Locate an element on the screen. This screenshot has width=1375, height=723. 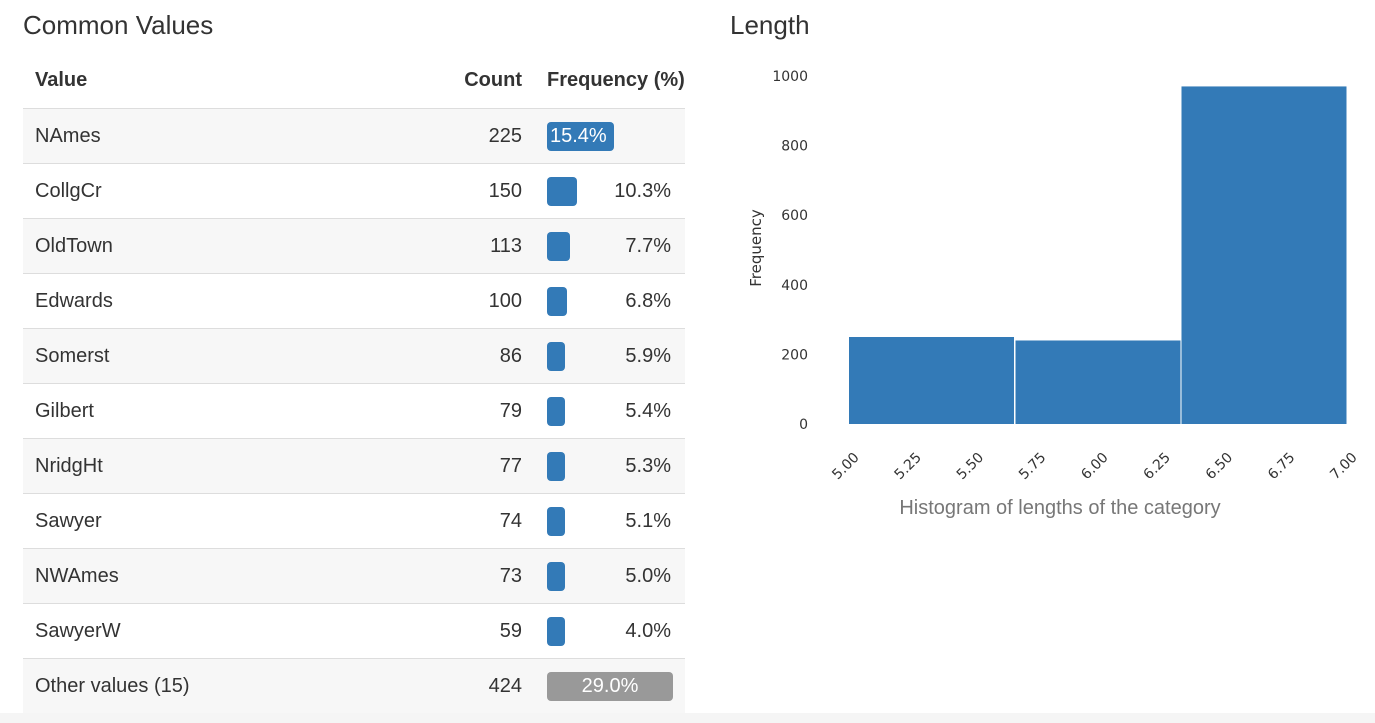
cell-value: Somerst is located at coordinates (72, 356).